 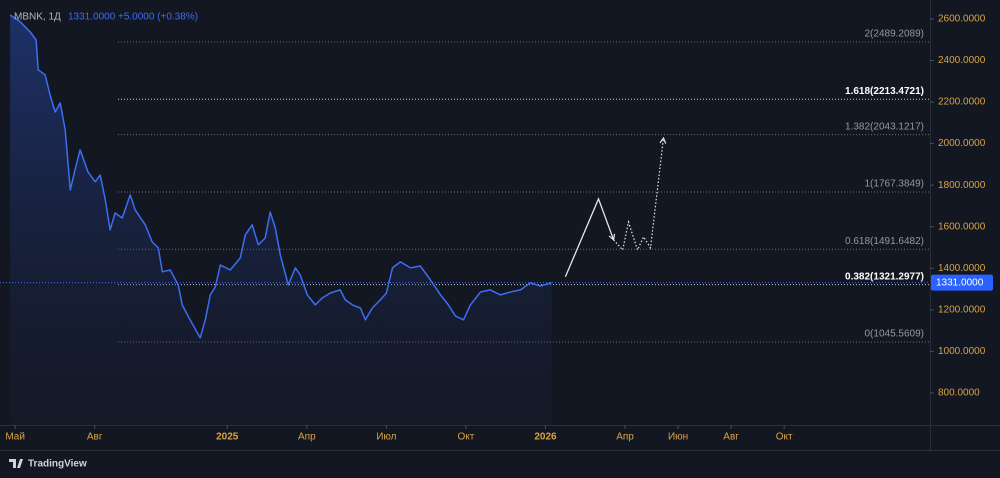 I want to click on fib-label: 0.618(1491.6482), so click(x=884, y=241).